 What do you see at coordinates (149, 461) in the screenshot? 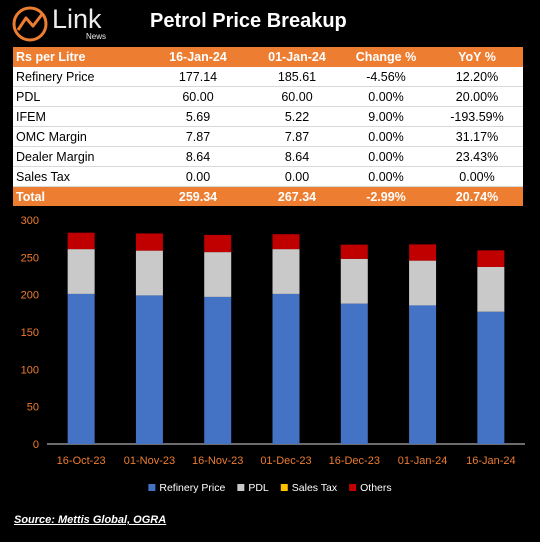
I see `x-tick-label: 01-Nov-23` at bounding box center [149, 461].